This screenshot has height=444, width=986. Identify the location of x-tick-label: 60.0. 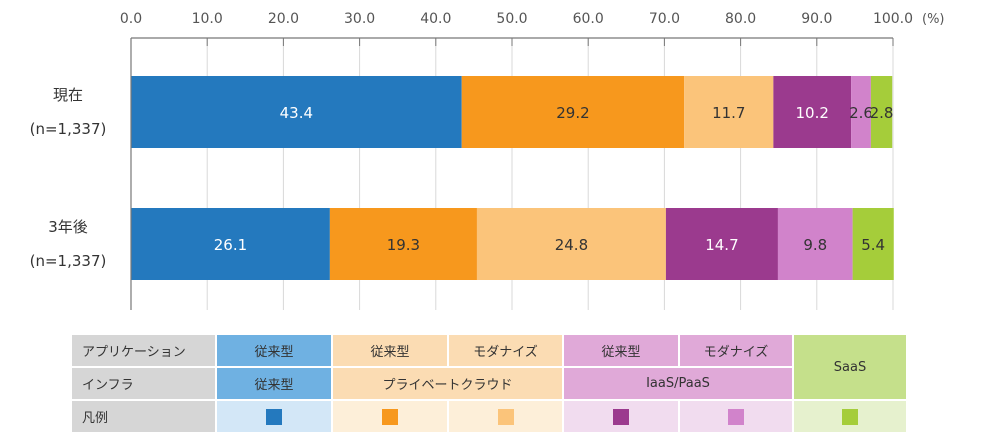
(588, 19).